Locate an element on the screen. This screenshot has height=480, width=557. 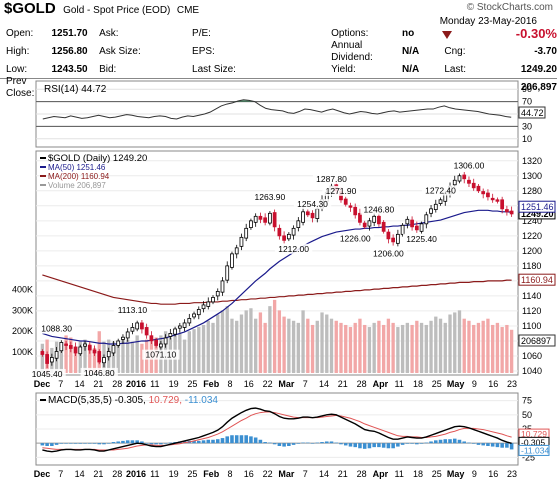
x-tick-label: 23 is located at coordinates (512, 474).